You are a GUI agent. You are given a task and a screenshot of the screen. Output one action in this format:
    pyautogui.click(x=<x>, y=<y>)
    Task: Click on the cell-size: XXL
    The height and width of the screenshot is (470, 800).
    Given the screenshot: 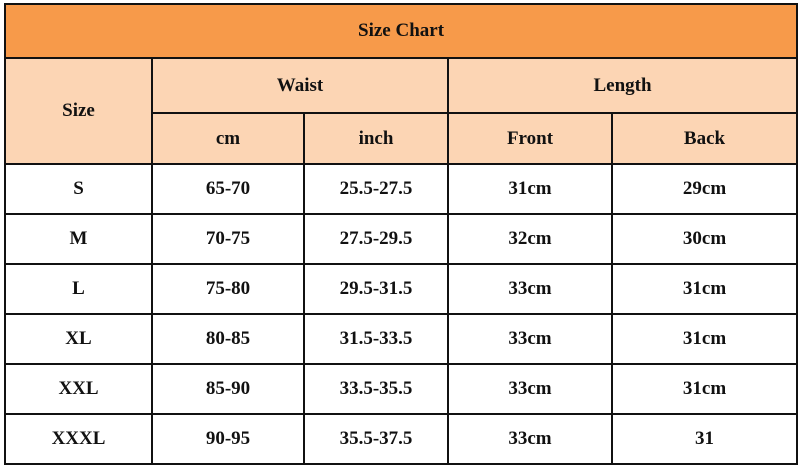 What is the action you would take?
    pyautogui.click(x=78, y=389)
    